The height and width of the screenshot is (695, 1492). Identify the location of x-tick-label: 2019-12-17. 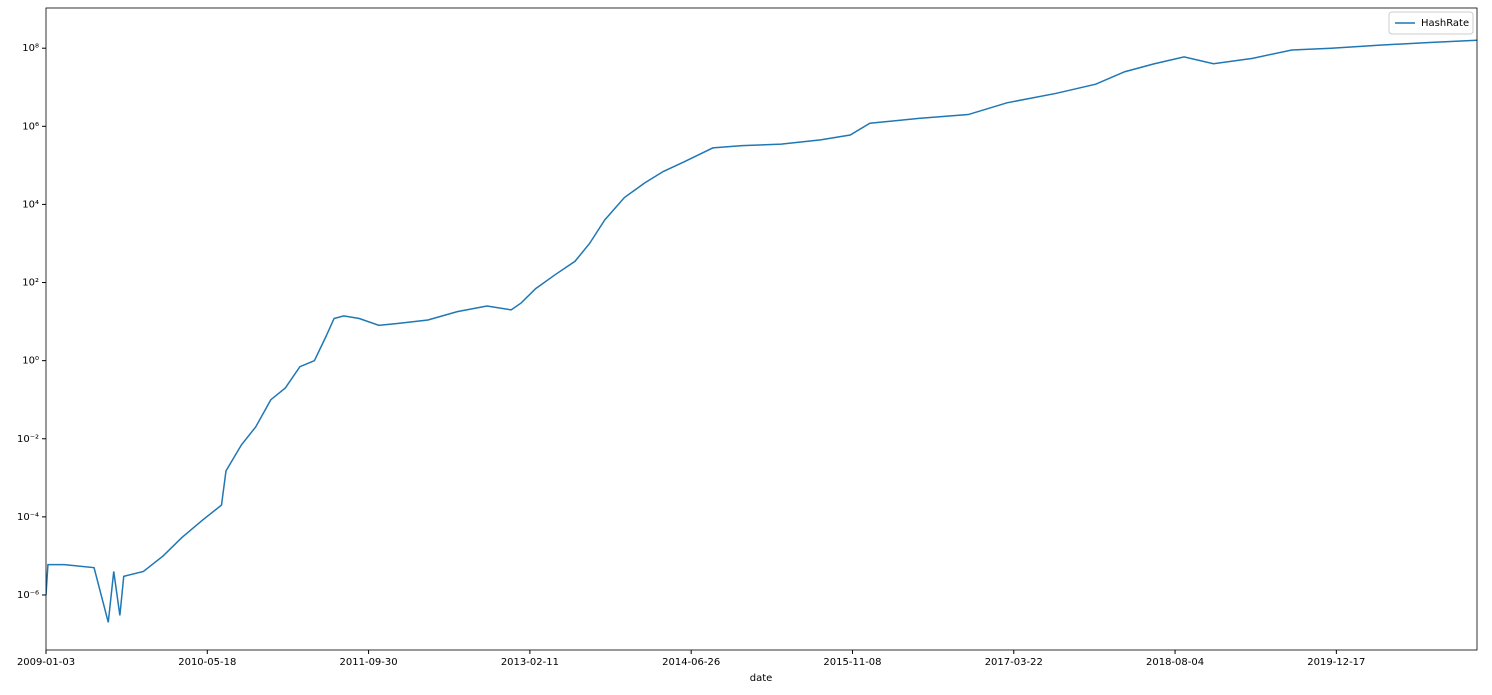
(1336, 662).